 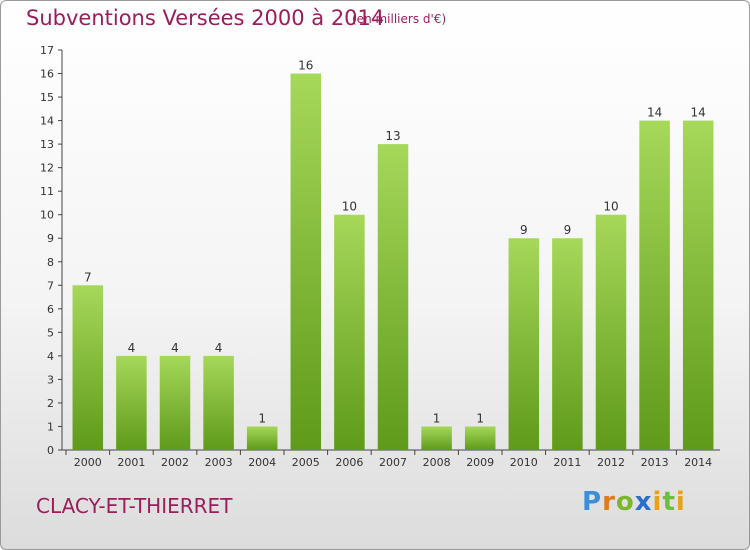 What do you see at coordinates (437, 462) in the screenshot?
I see `x-tick-label: 2008` at bounding box center [437, 462].